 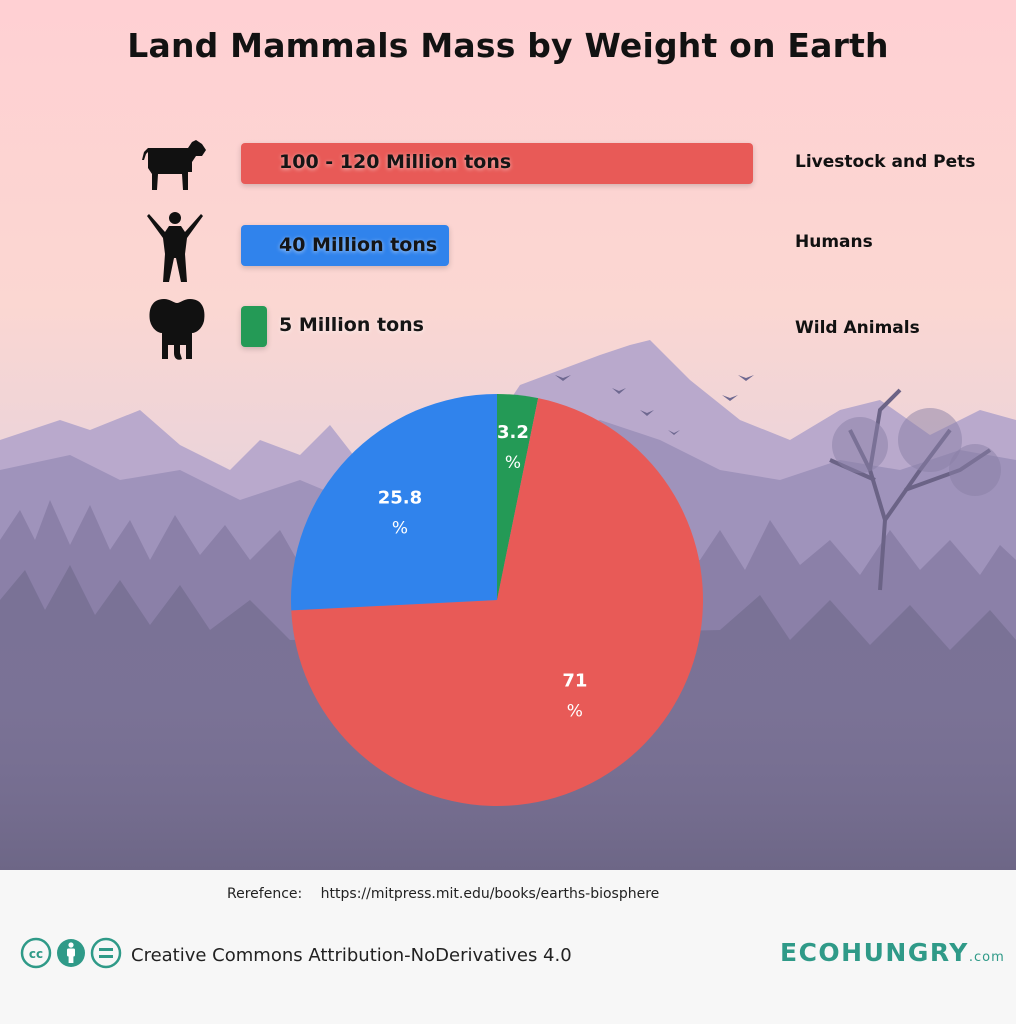 I want to click on attribution-icon, so click(x=71, y=953).